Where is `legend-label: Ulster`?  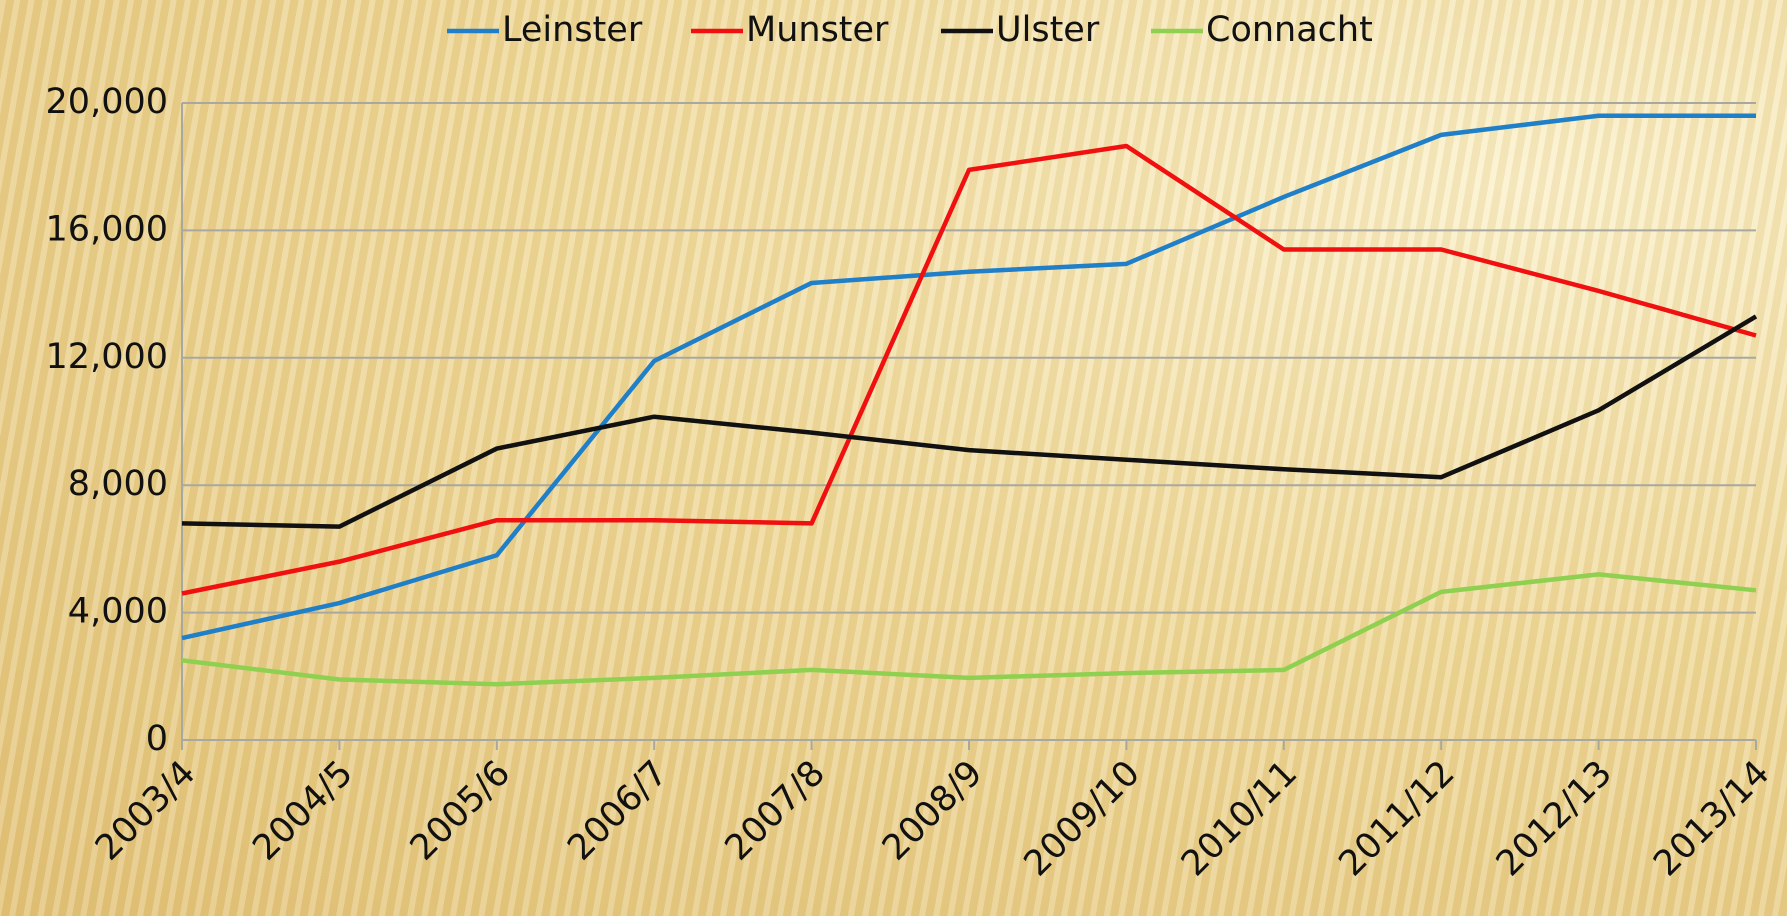 legend-label: Ulster is located at coordinates (1048, 30).